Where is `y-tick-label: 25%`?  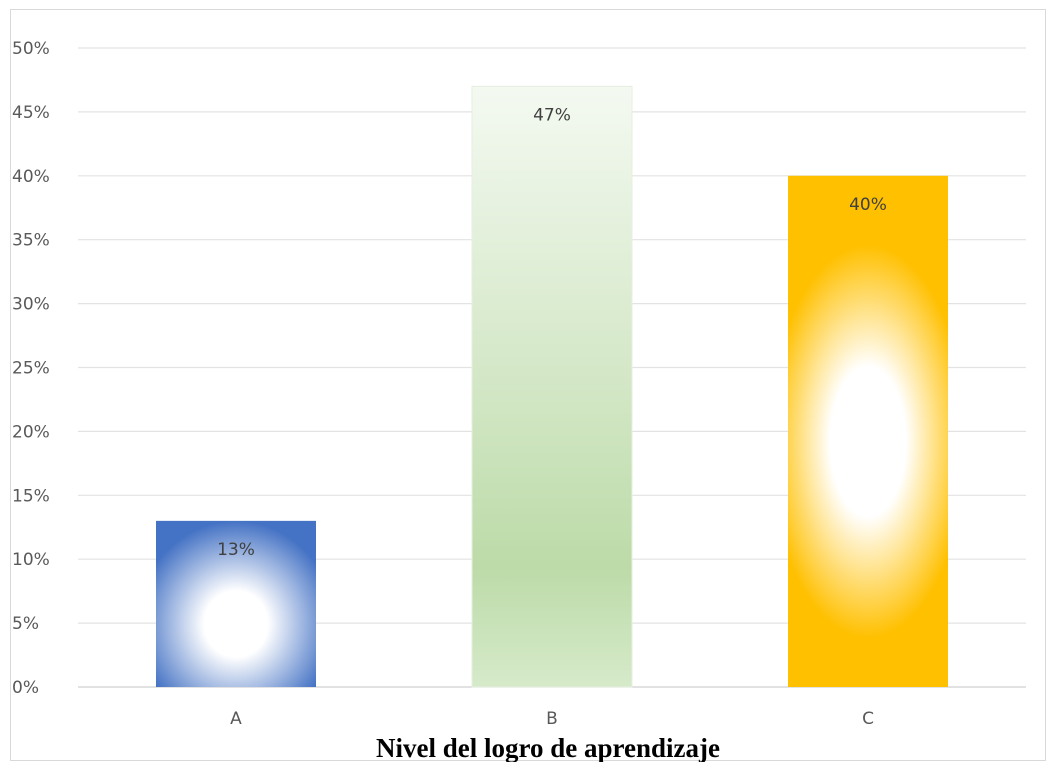 y-tick-label: 25% is located at coordinates (31, 369).